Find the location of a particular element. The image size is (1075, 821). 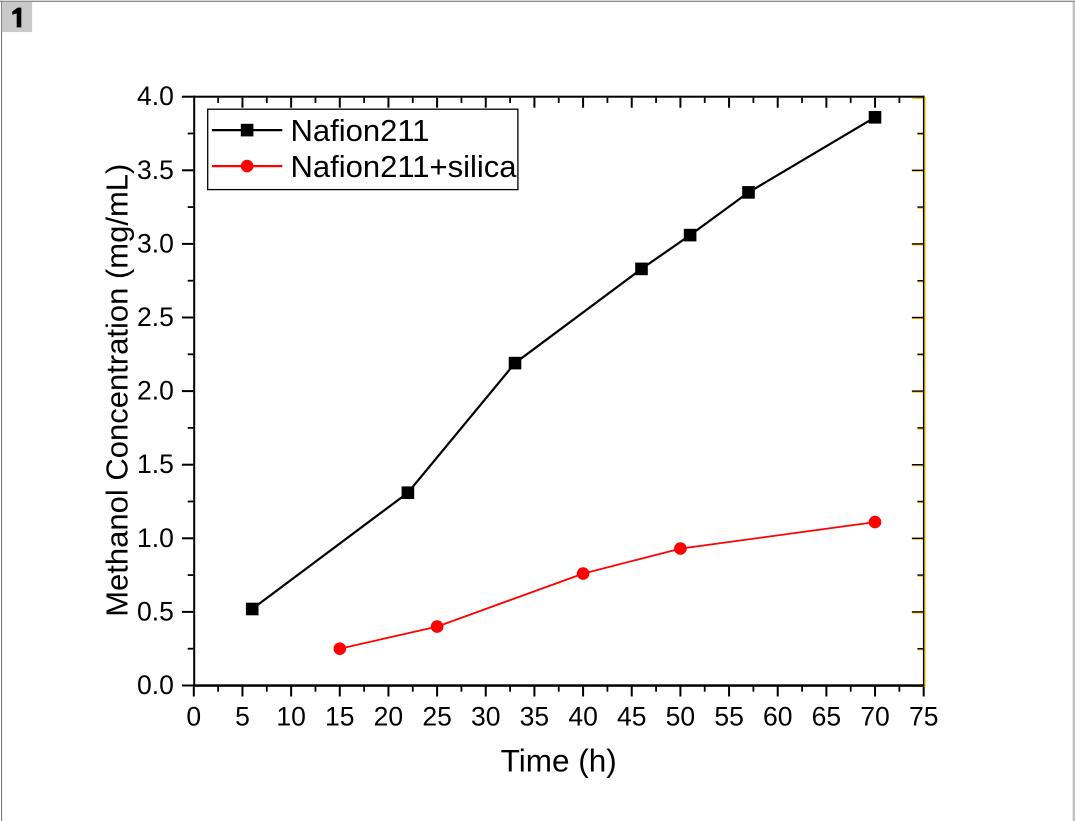

svg-text: 10 is located at coordinates (290, 716).